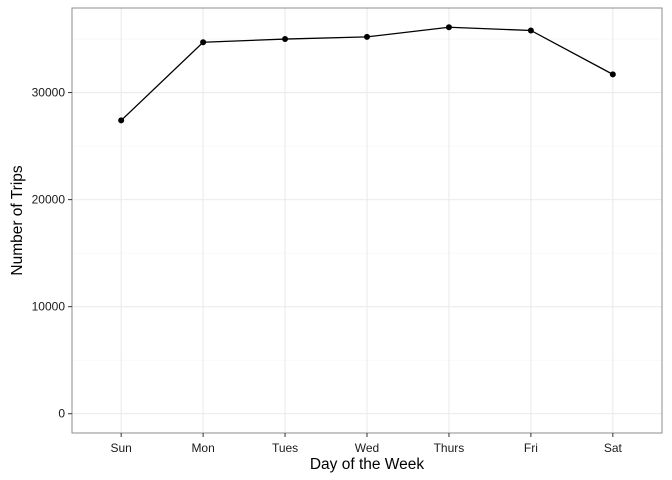  Describe the element at coordinates (49, 200) in the screenshot. I see `y-tick-label: 20000` at that location.